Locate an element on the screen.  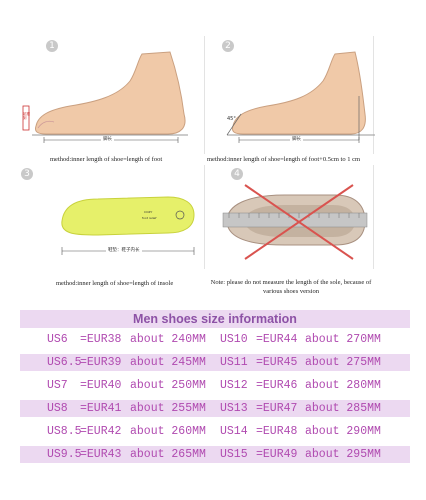
eur-size-left: =EUR43 is located at coordinates (101, 454).